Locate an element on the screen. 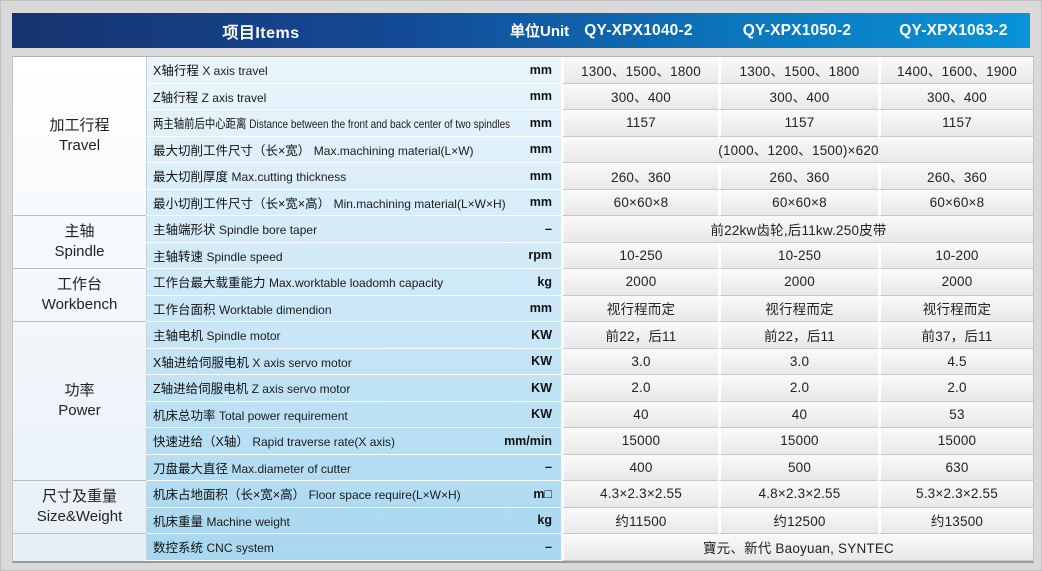  group-cell: 尺寸及重量 Size&Weight is located at coordinates (79, 507).